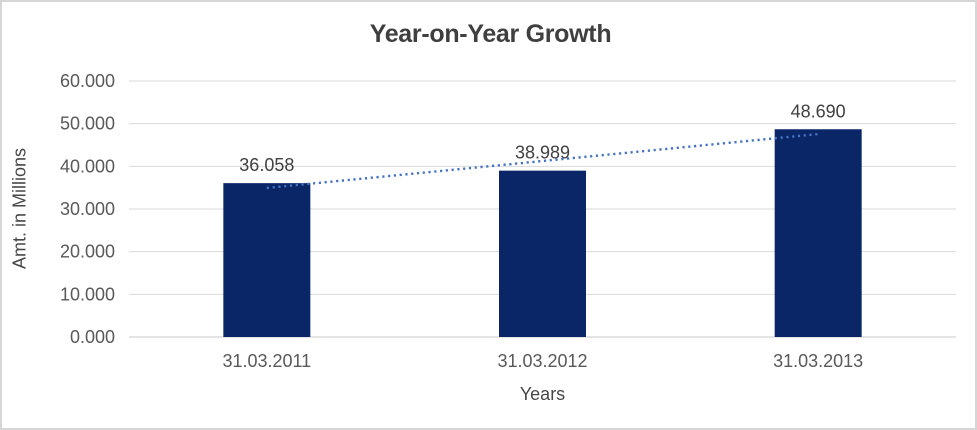 The image size is (977, 430). I want to click on y-tick-label: 30.000, so click(87, 209).